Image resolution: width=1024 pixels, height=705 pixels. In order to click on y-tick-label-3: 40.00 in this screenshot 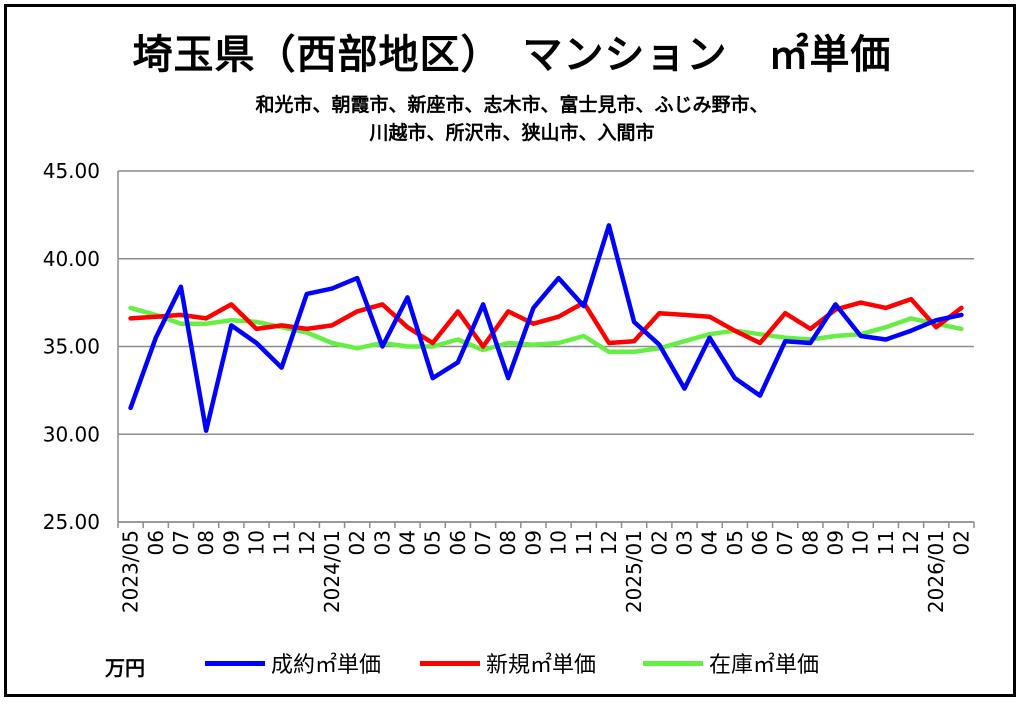, I will do `click(71, 259)`.